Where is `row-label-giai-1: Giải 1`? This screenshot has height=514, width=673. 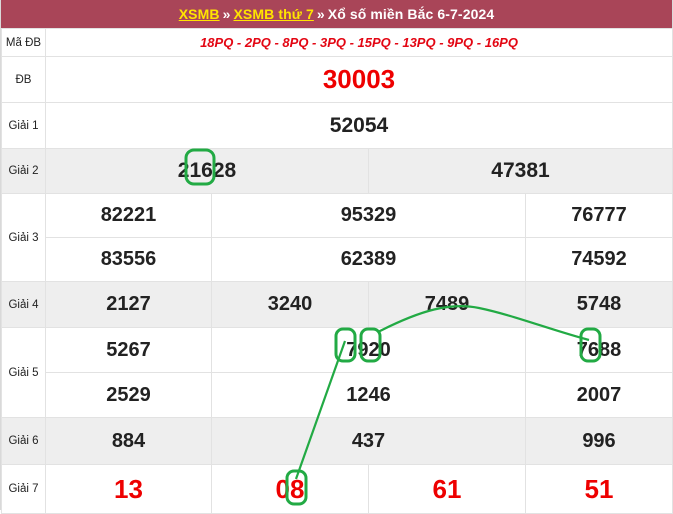 row-label-giai-1: Giải 1 is located at coordinates (23, 125).